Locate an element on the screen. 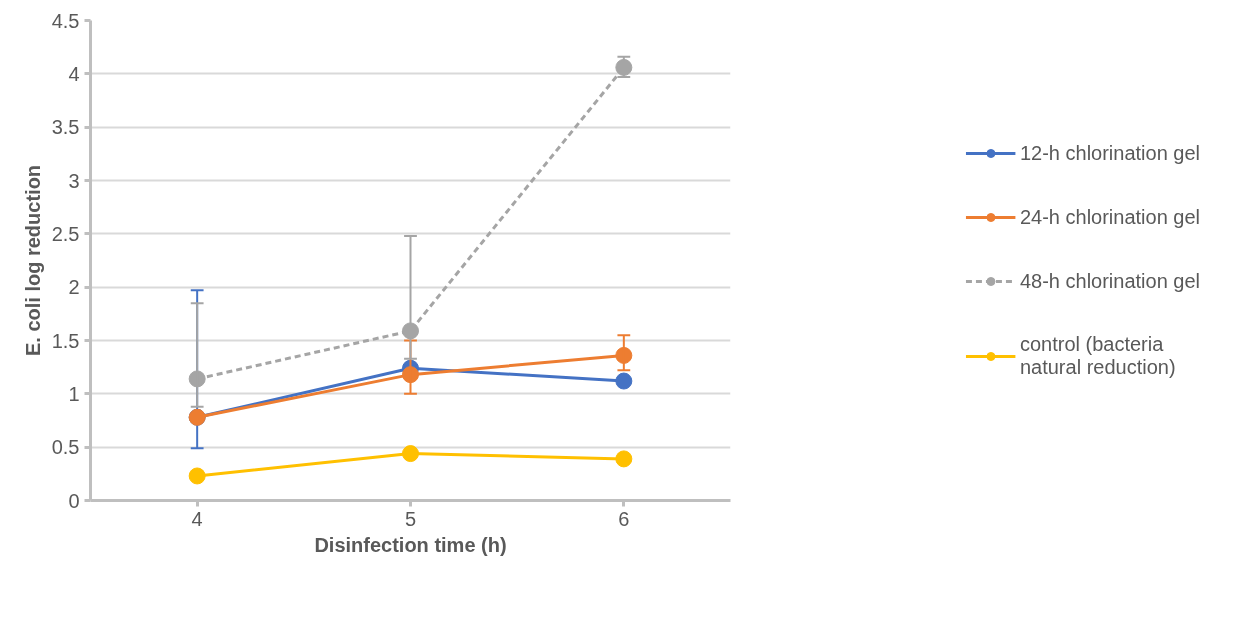 The width and height of the screenshot is (1233, 626). legend-label: 24-h chlorination gel is located at coordinates (1110, 217).